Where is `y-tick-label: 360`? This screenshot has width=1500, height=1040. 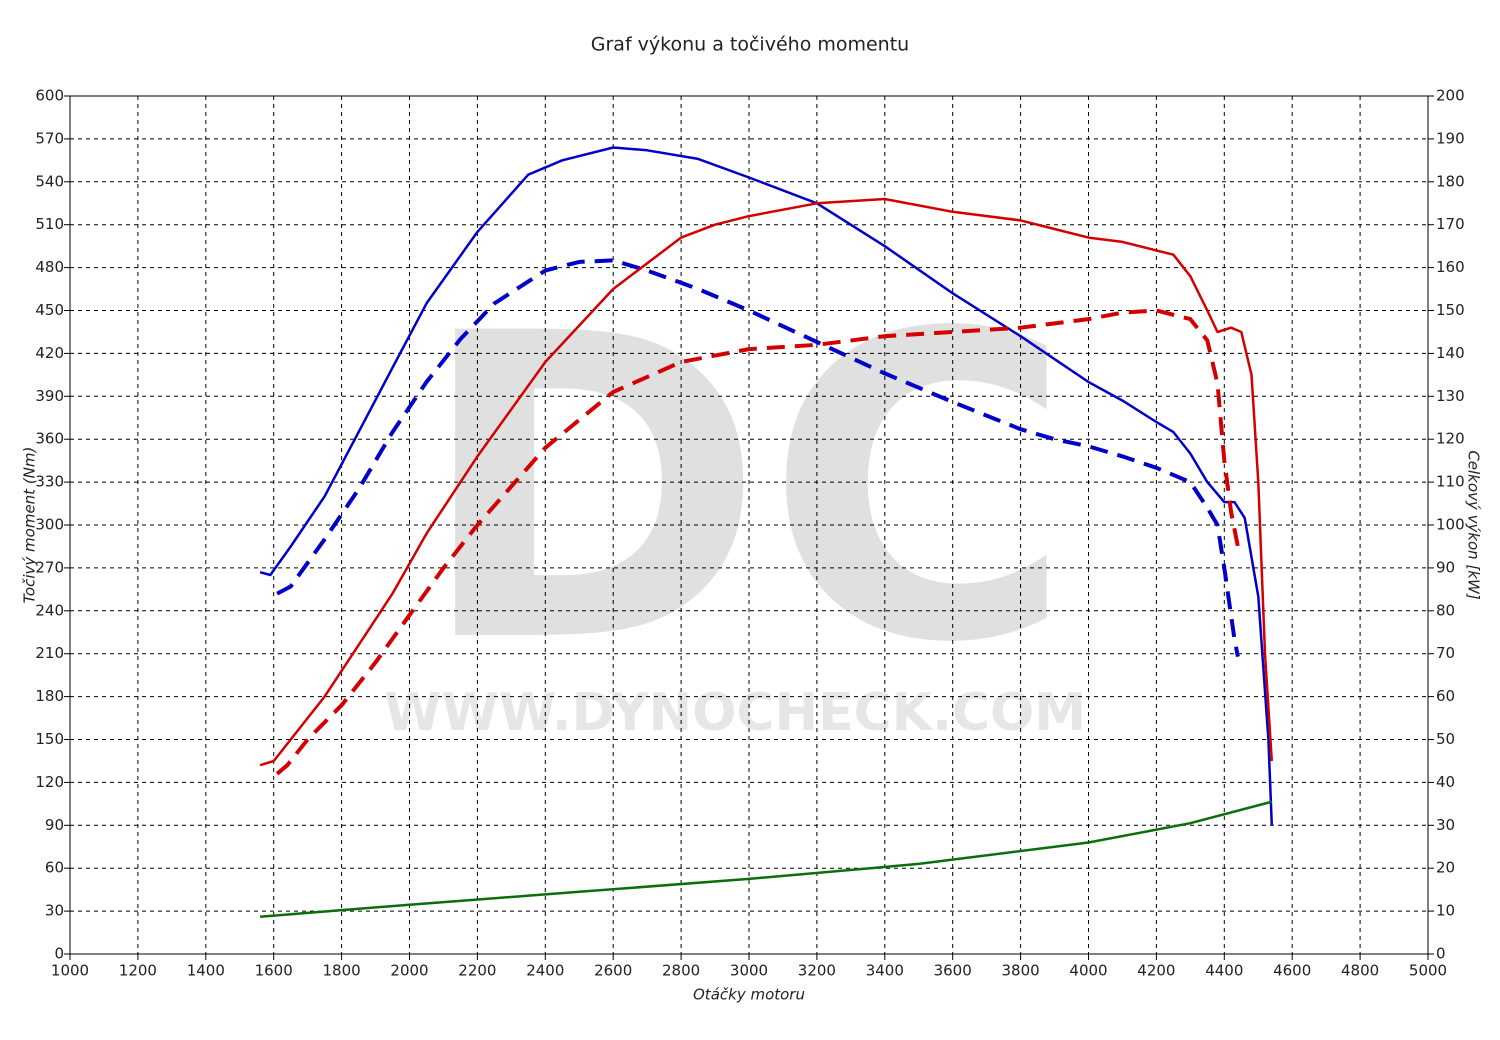
y-tick-label: 360 is located at coordinates (49, 439).